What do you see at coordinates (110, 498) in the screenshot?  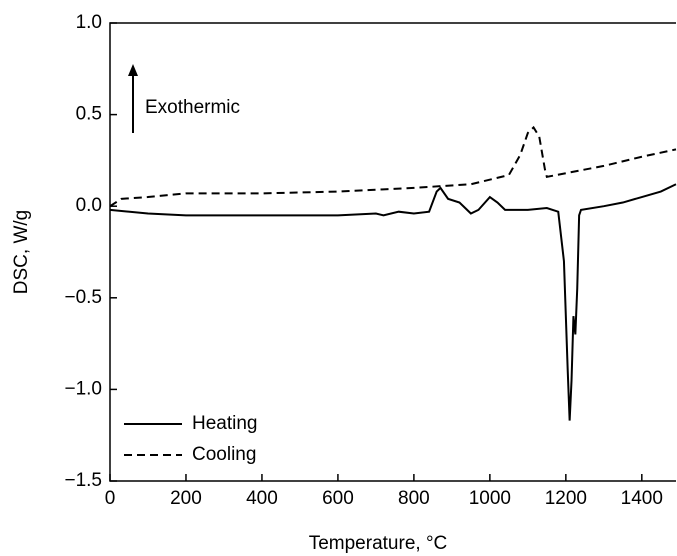 I see `x-tick-label: 0` at bounding box center [110, 498].